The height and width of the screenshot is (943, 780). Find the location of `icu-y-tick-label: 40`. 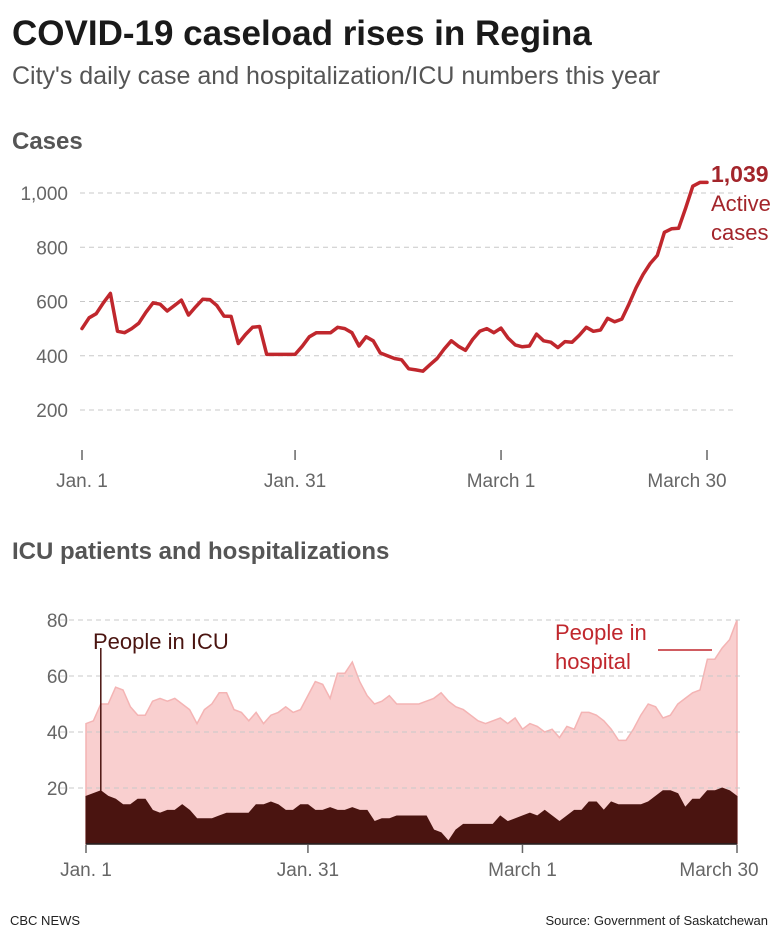

icu-y-tick-label: 40 is located at coordinates (57, 733).